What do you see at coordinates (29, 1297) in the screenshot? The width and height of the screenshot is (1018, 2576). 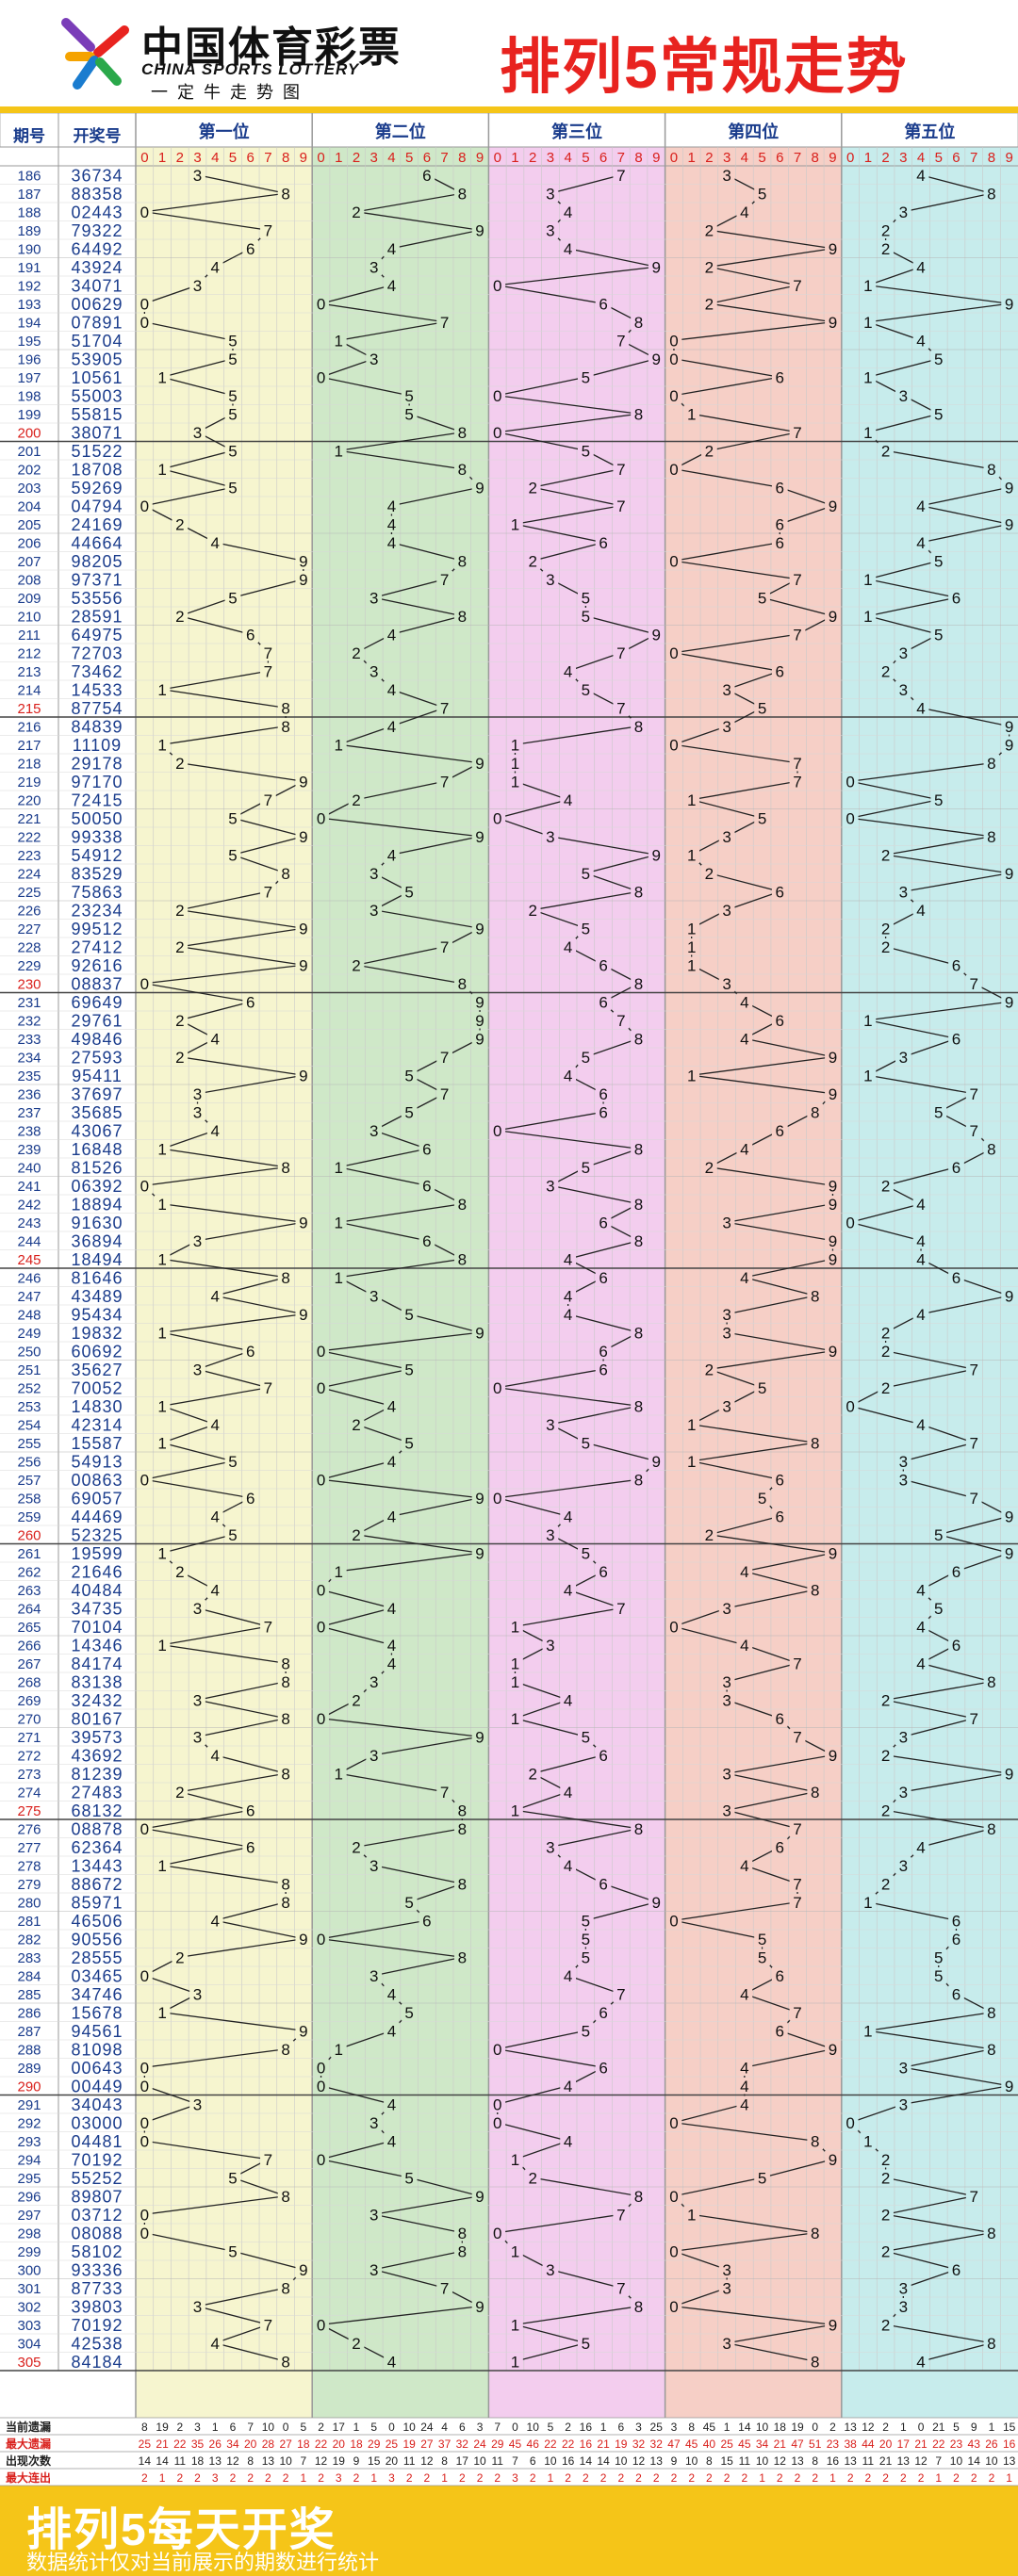 I see `draw-period: 247` at bounding box center [29, 1297].